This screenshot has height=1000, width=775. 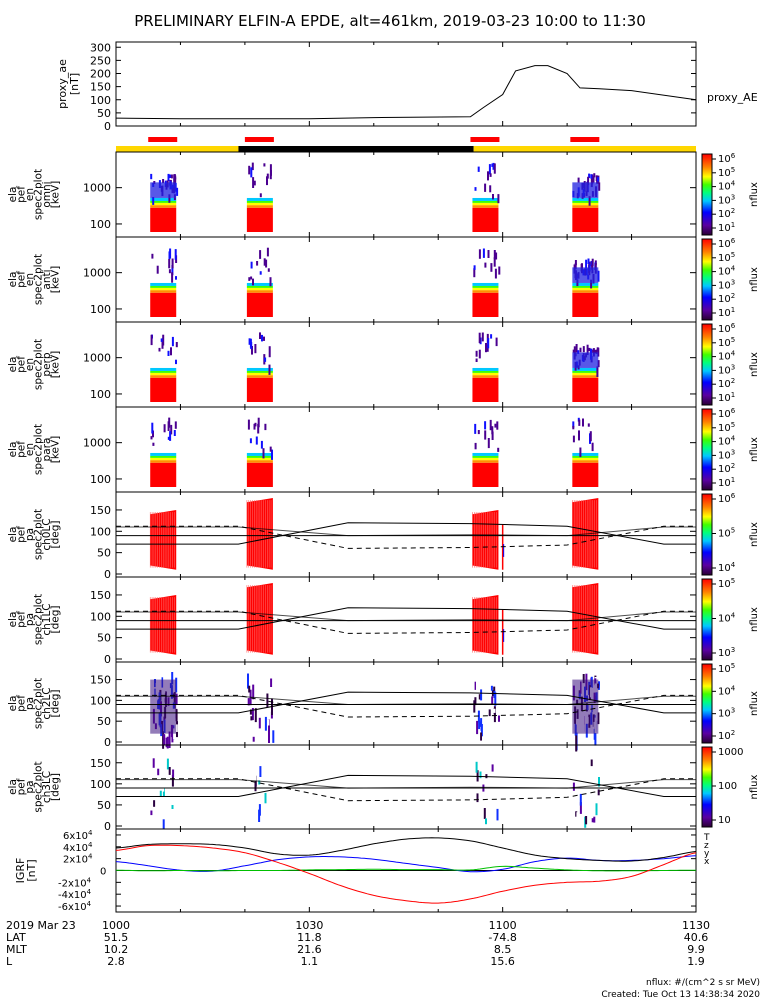 What do you see at coordinates (726, 583) in the screenshot?
I see `spec2plot_pa_ch1LC-cbar-tick-label: 10⁵` at bounding box center [726, 583].